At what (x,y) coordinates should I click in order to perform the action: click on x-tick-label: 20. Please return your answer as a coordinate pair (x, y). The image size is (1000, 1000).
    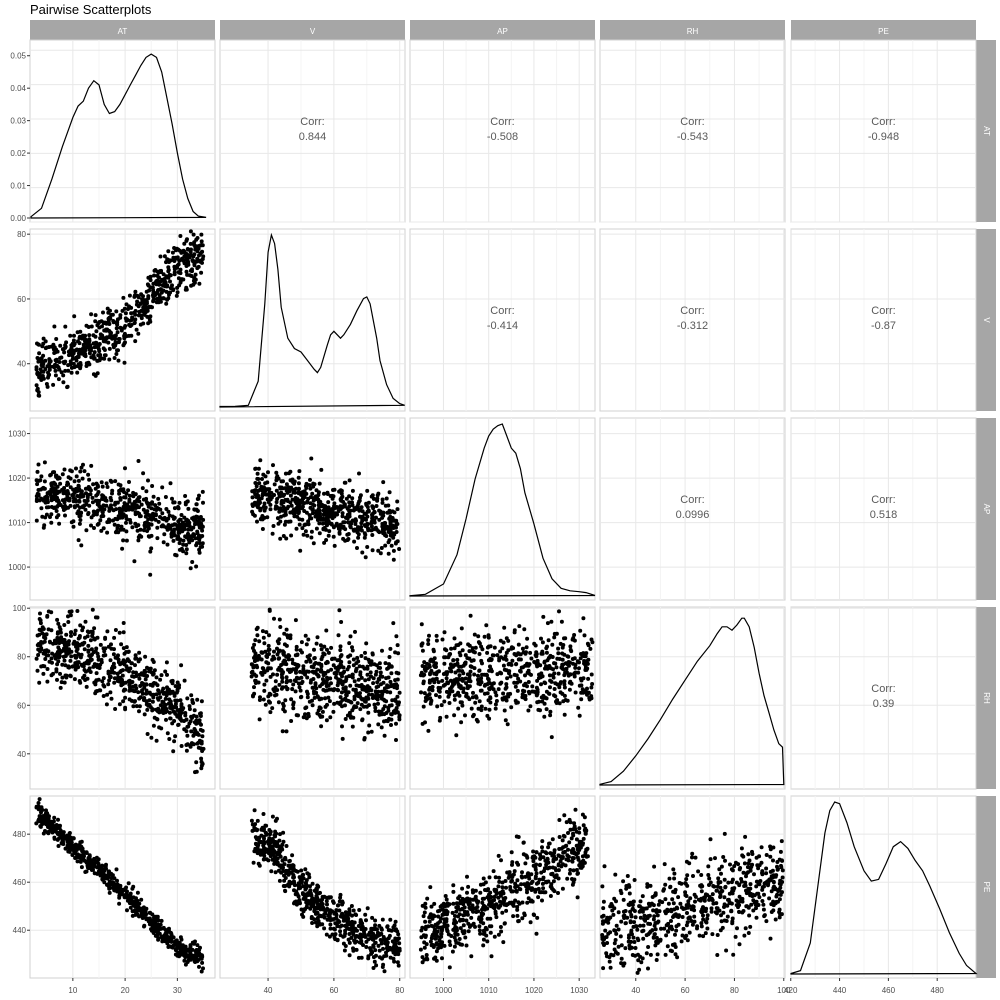
    Looking at the image, I should click on (125, 990).